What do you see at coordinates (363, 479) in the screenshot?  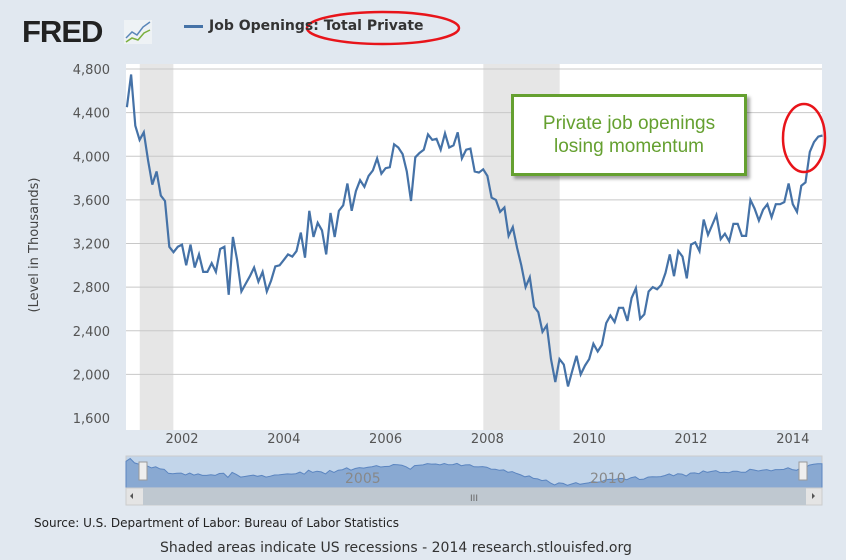 I see `navigator-label-2005: 2005` at bounding box center [363, 479].